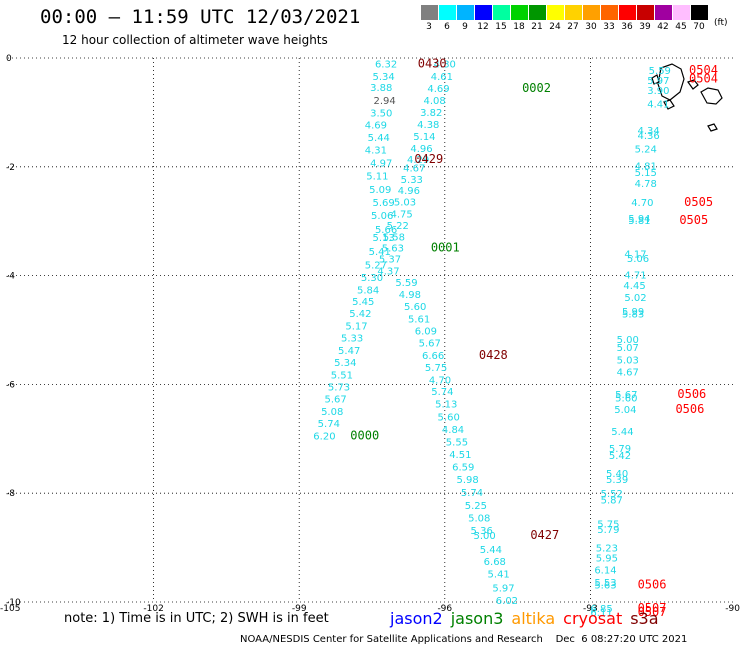 The width and height of the screenshot is (740, 650). I want to click on color-scale-label: 39, so click(645, 27).